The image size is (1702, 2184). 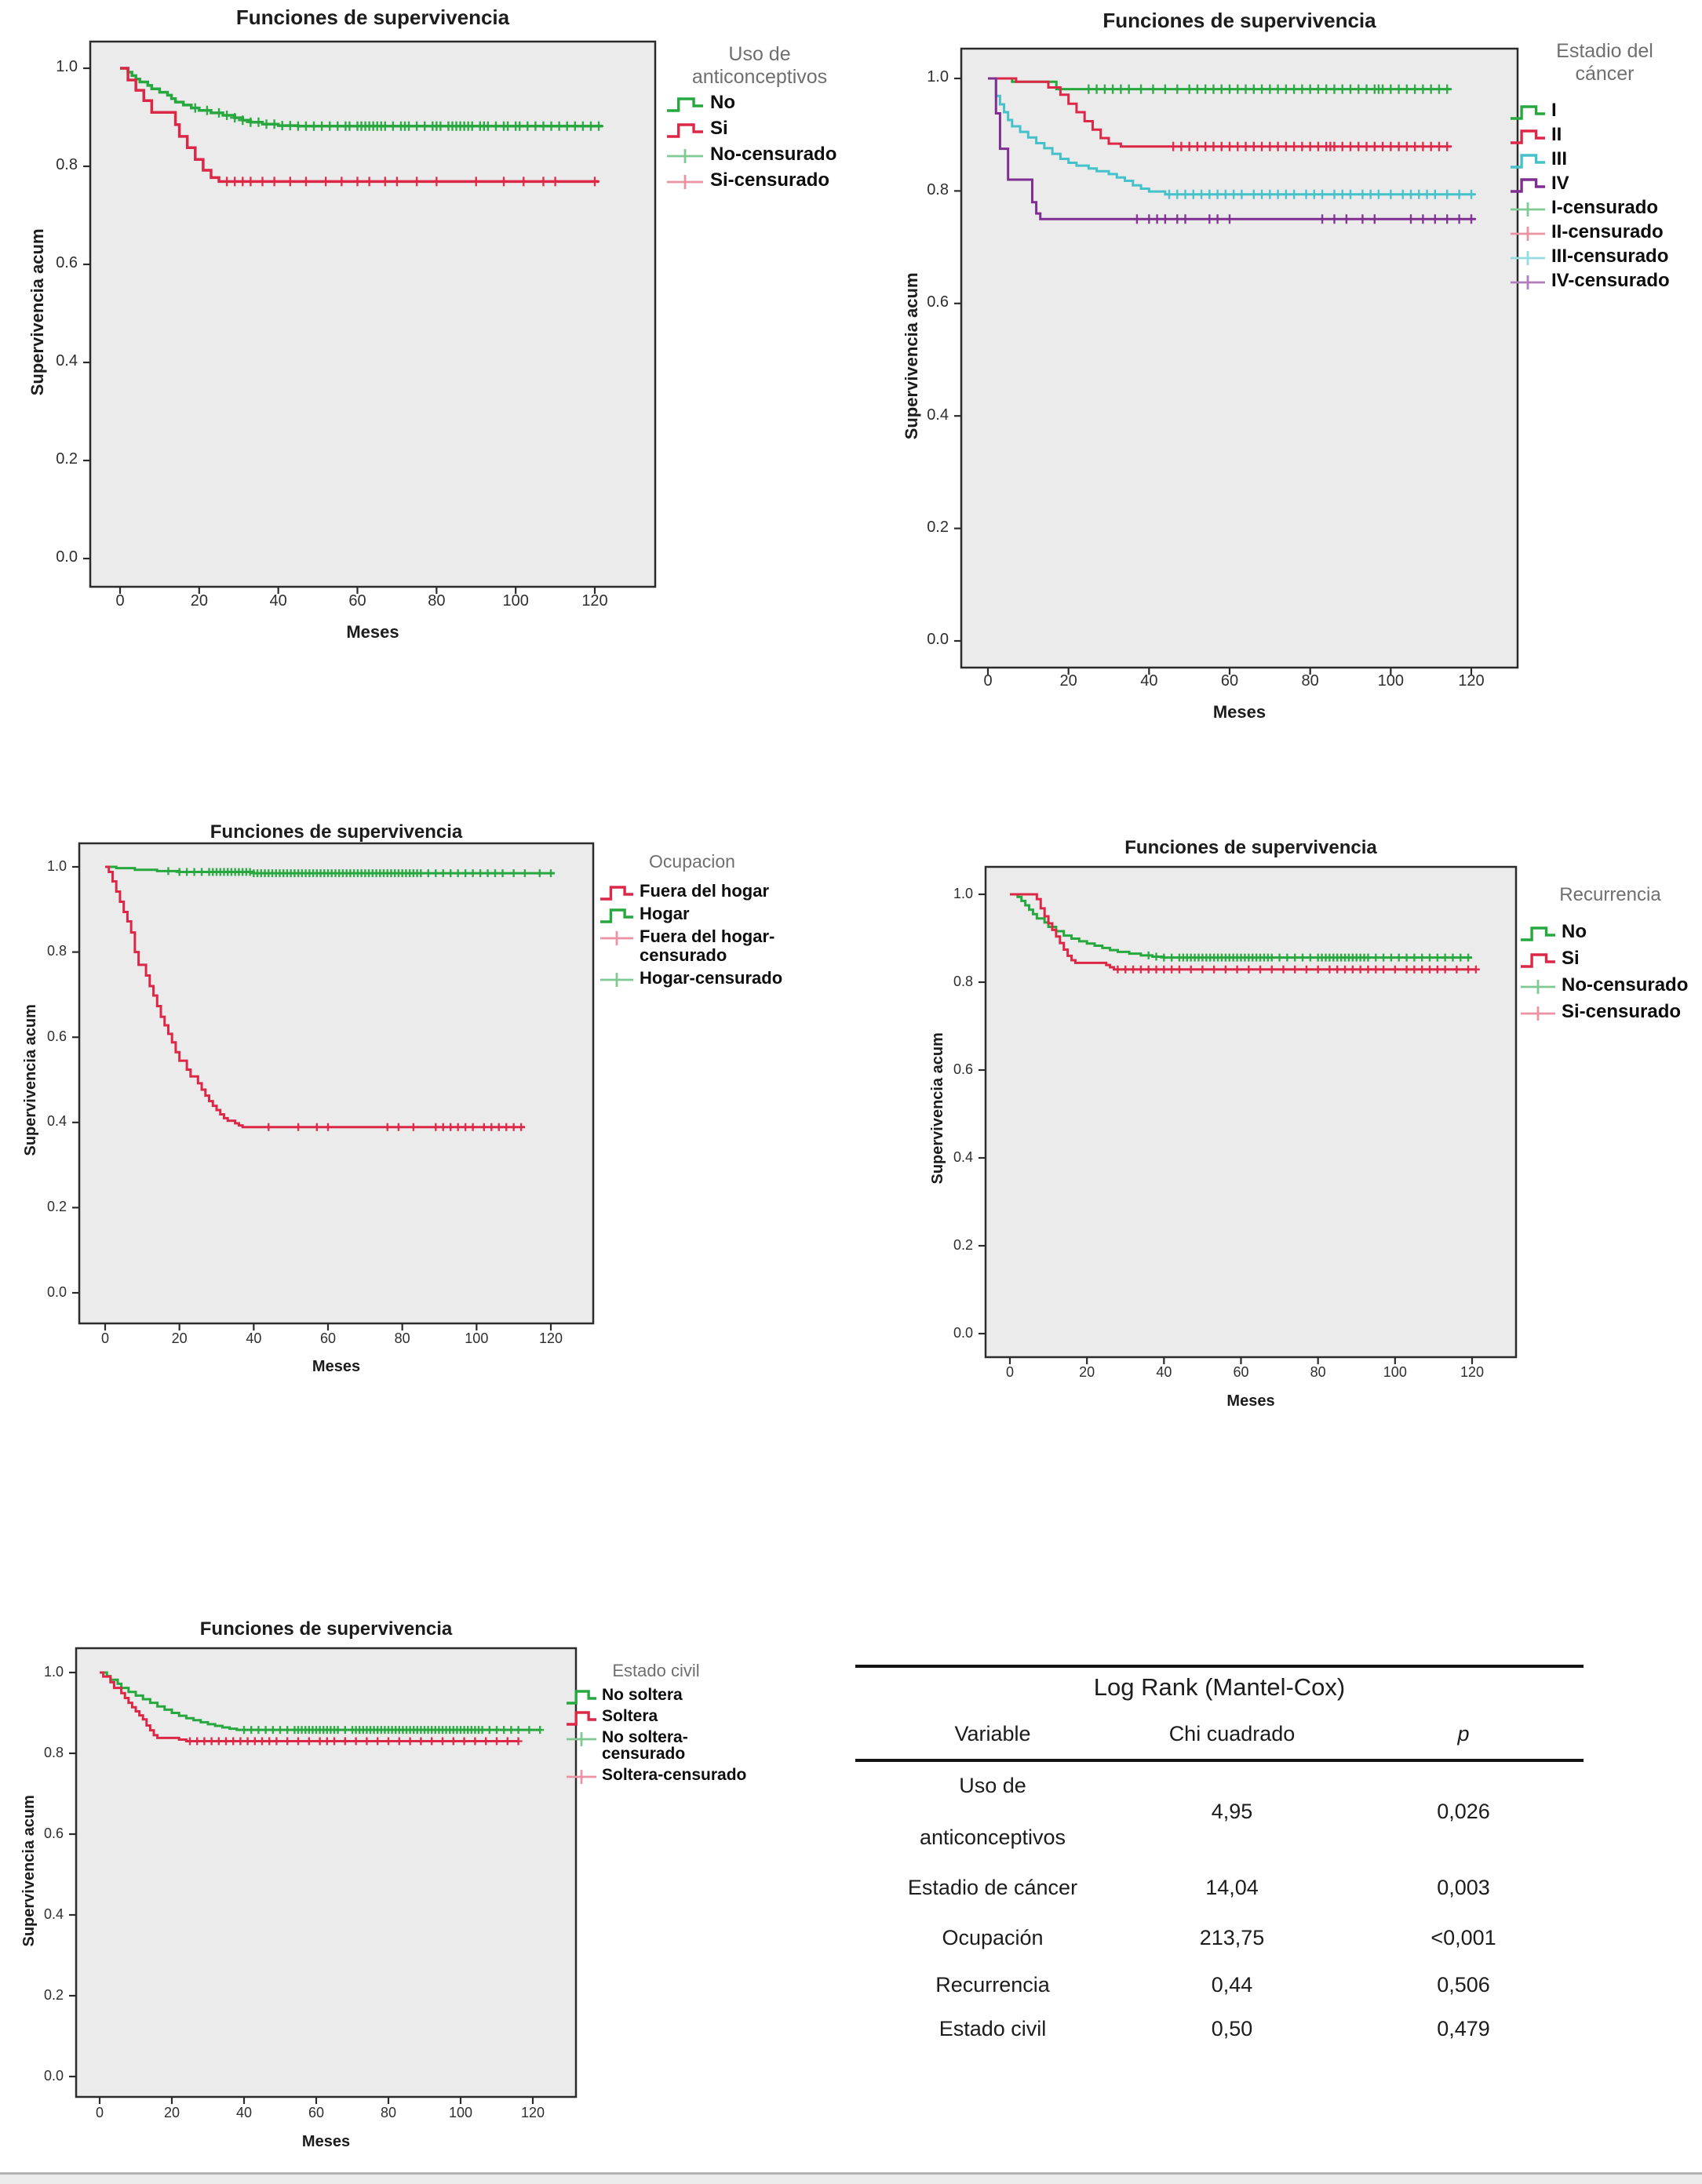 I want to click on censor-marks-No, so click(x=397, y=117).